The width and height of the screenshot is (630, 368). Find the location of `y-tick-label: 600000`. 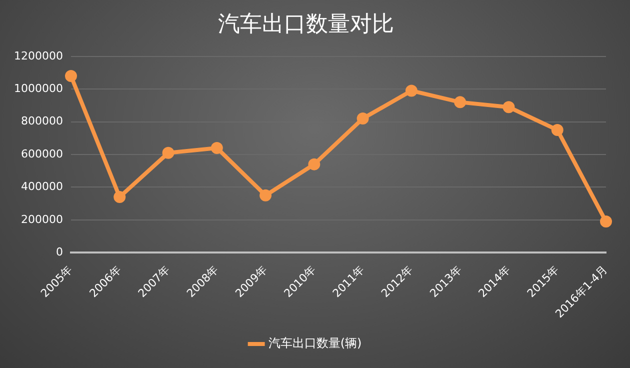

y-tick-label: 600000 is located at coordinates (41, 153).